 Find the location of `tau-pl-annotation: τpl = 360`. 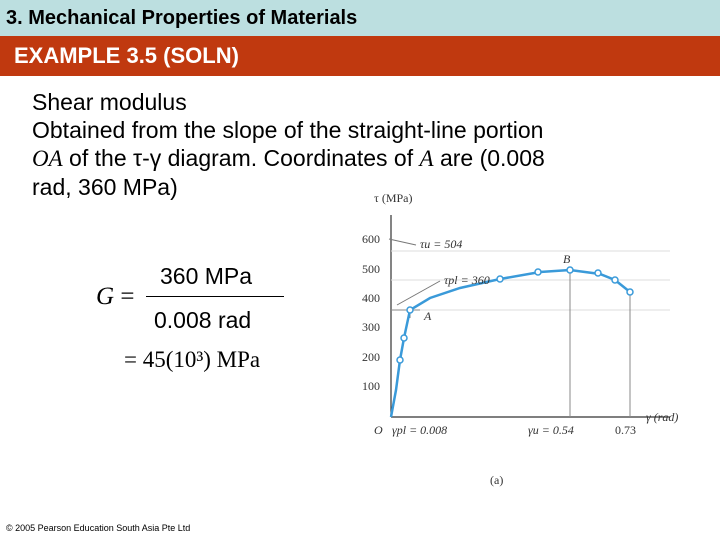

tau-pl-annotation: τpl = 360 is located at coordinates (467, 280).